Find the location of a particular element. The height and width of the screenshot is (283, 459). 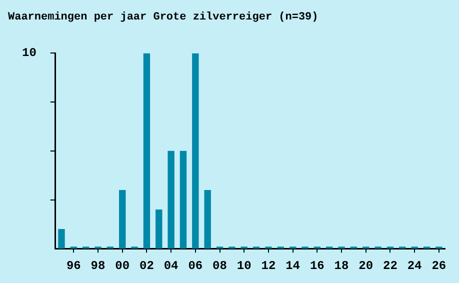

chart-title: Waarnemingen per jaar Grote zilverreiger (n=39) is located at coordinates (163, 17).